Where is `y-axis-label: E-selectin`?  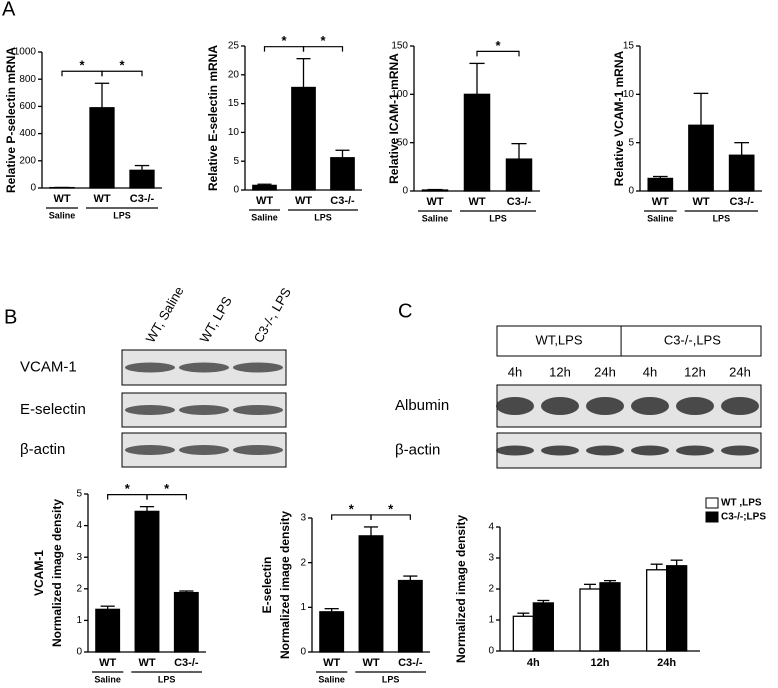
y-axis-label: E-selectin is located at coordinates (267, 585).